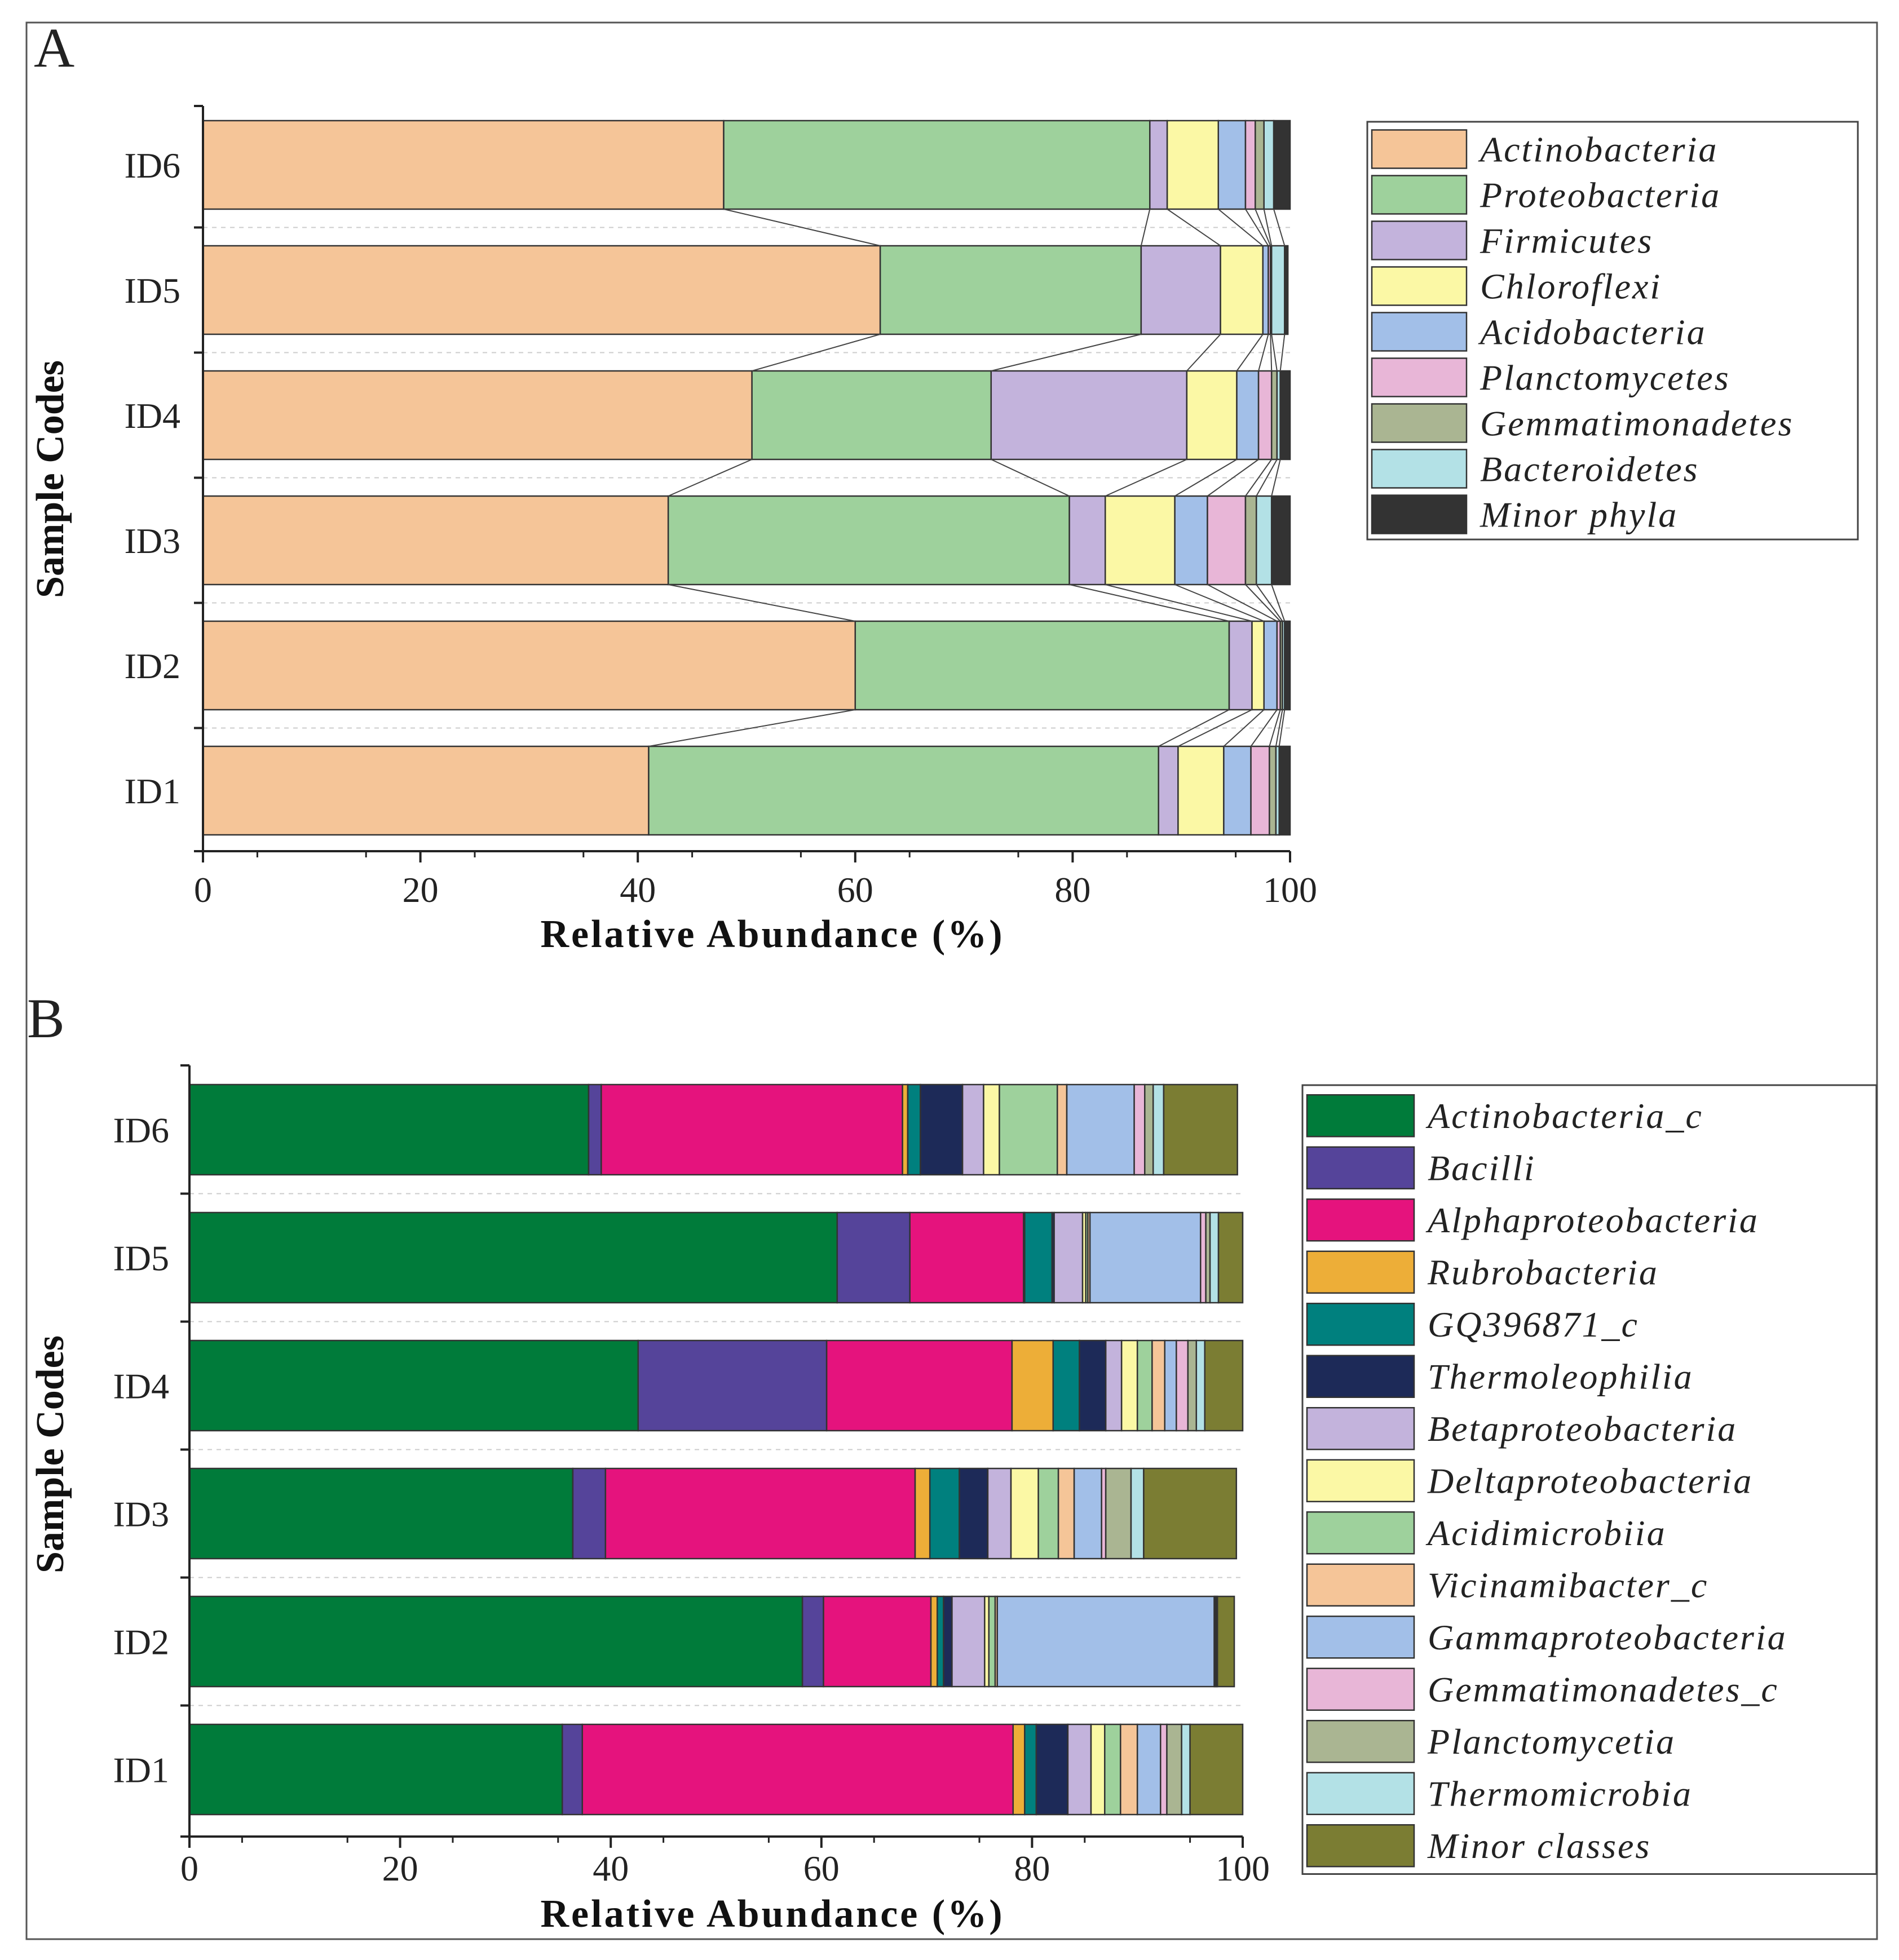 The width and height of the screenshot is (1899, 1960). I want to click on panel-b-legend-label-actinobacteria-c: Actinobacteria_c, so click(1564, 1116).